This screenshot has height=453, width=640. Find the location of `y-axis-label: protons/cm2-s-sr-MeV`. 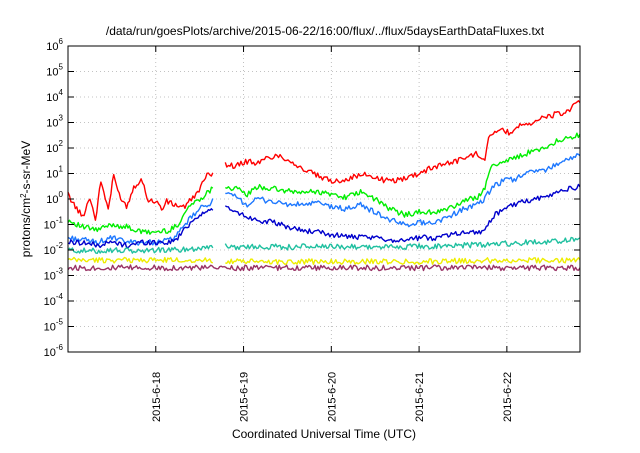

y-axis-label: protons/cm2-s-sr-MeV is located at coordinates (26, 199).